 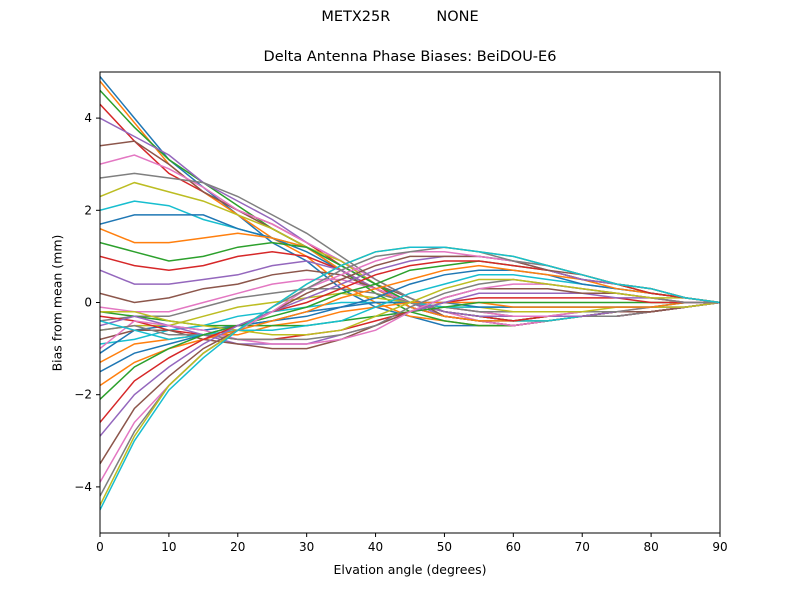 I want to click on x-tick-label: 60, so click(x=513, y=547).